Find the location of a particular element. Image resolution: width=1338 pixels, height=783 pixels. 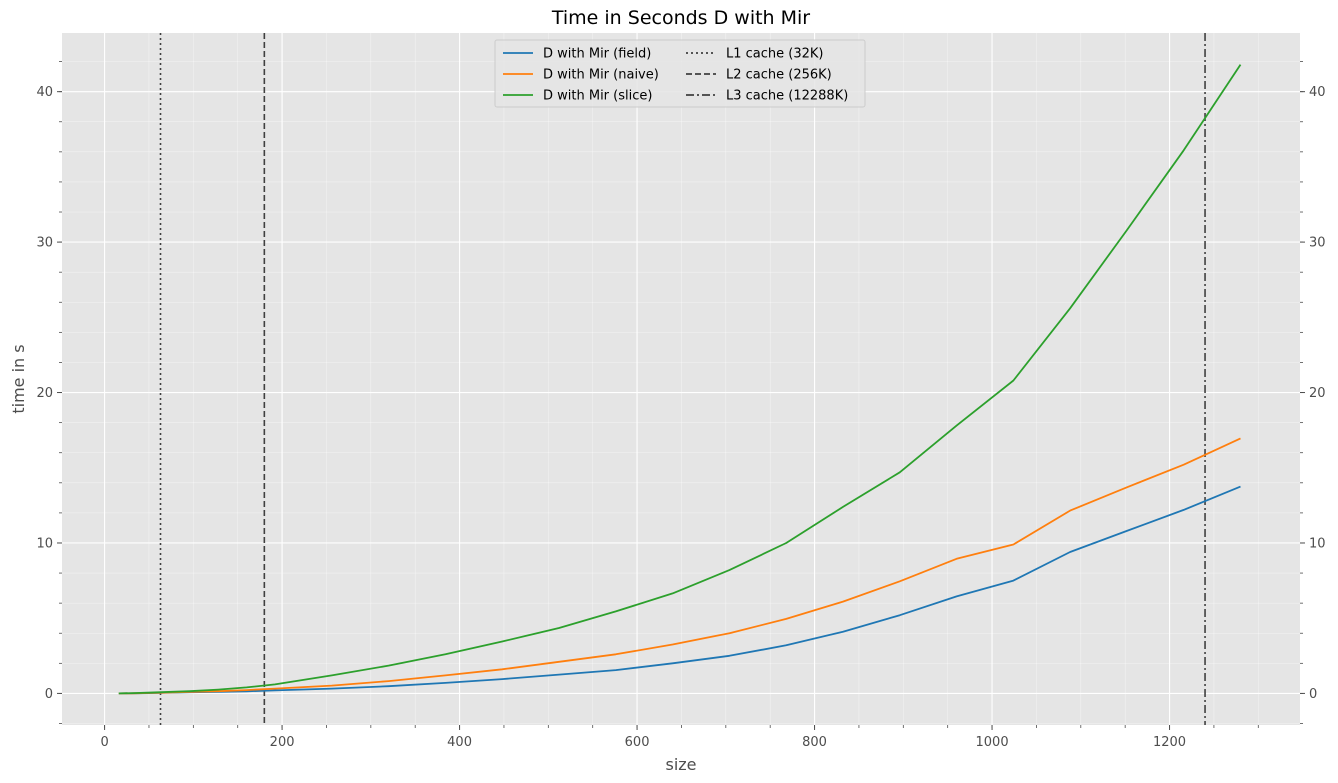

y-tick-label-right: 0 is located at coordinates (1313, 694).